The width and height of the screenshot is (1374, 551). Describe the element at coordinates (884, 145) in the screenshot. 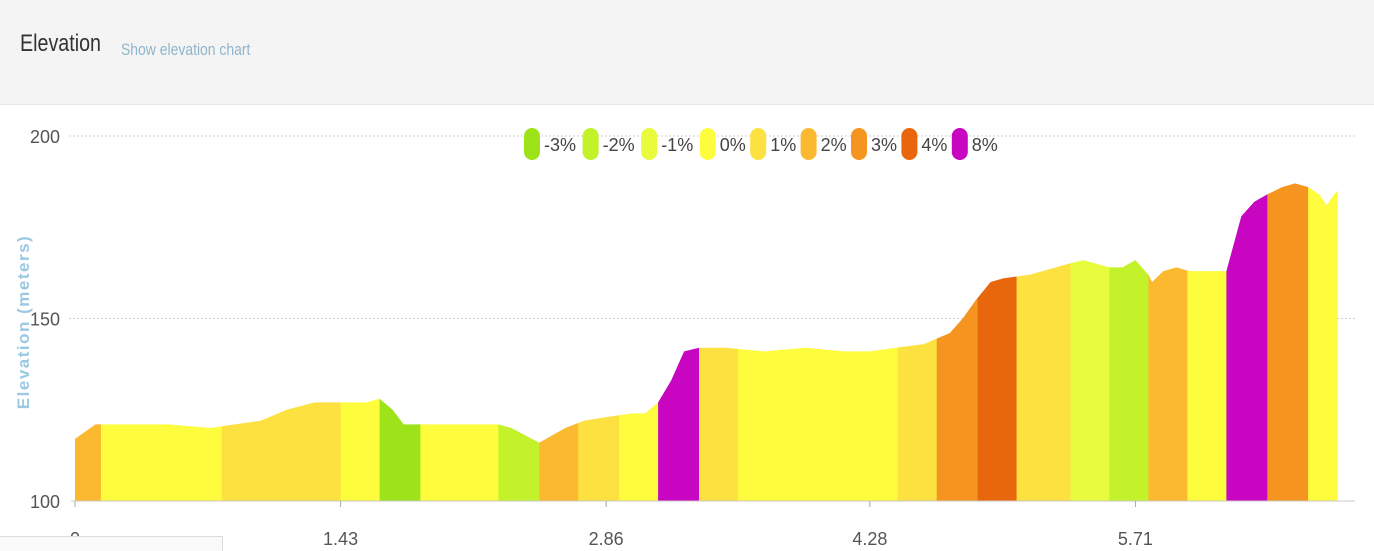

I see `legend-label: 3%` at that location.